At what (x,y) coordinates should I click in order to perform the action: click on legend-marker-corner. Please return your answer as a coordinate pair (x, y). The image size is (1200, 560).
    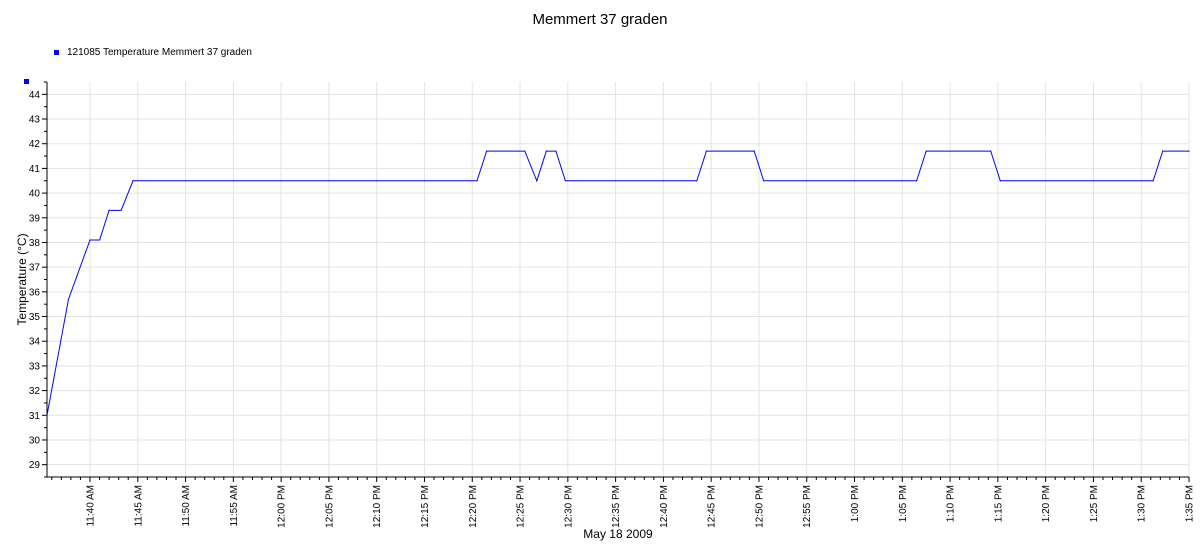
    Looking at the image, I should click on (26, 81).